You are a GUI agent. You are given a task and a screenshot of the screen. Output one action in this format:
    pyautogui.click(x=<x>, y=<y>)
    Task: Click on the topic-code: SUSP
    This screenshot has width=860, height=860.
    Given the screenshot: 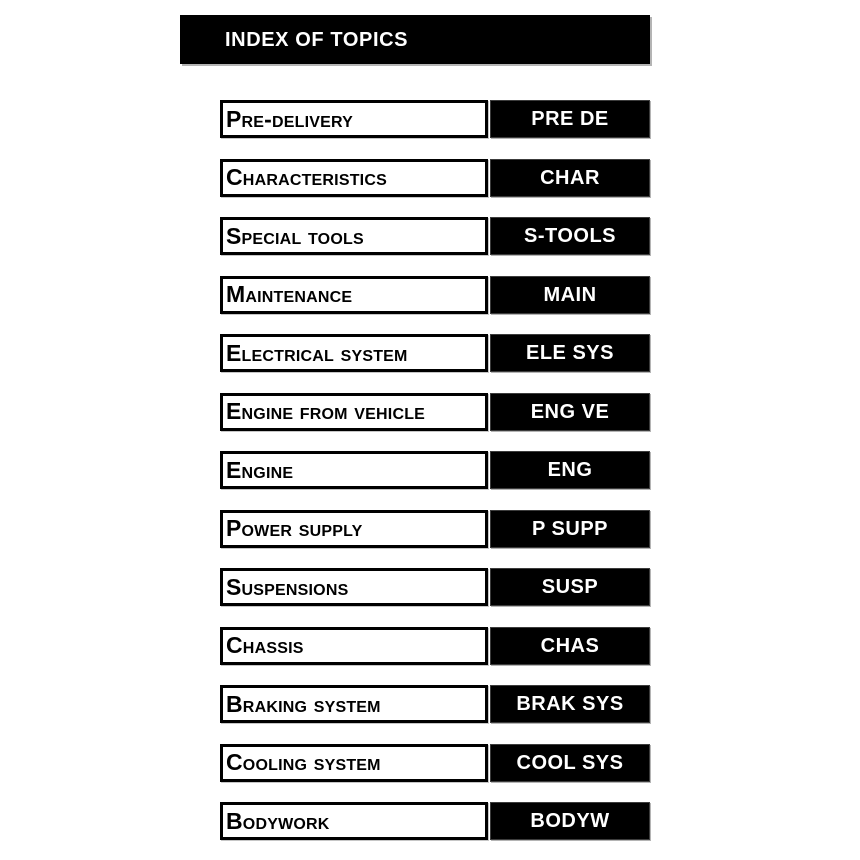 What is the action you would take?
    pyautogui.click(x=570, y=587)
    